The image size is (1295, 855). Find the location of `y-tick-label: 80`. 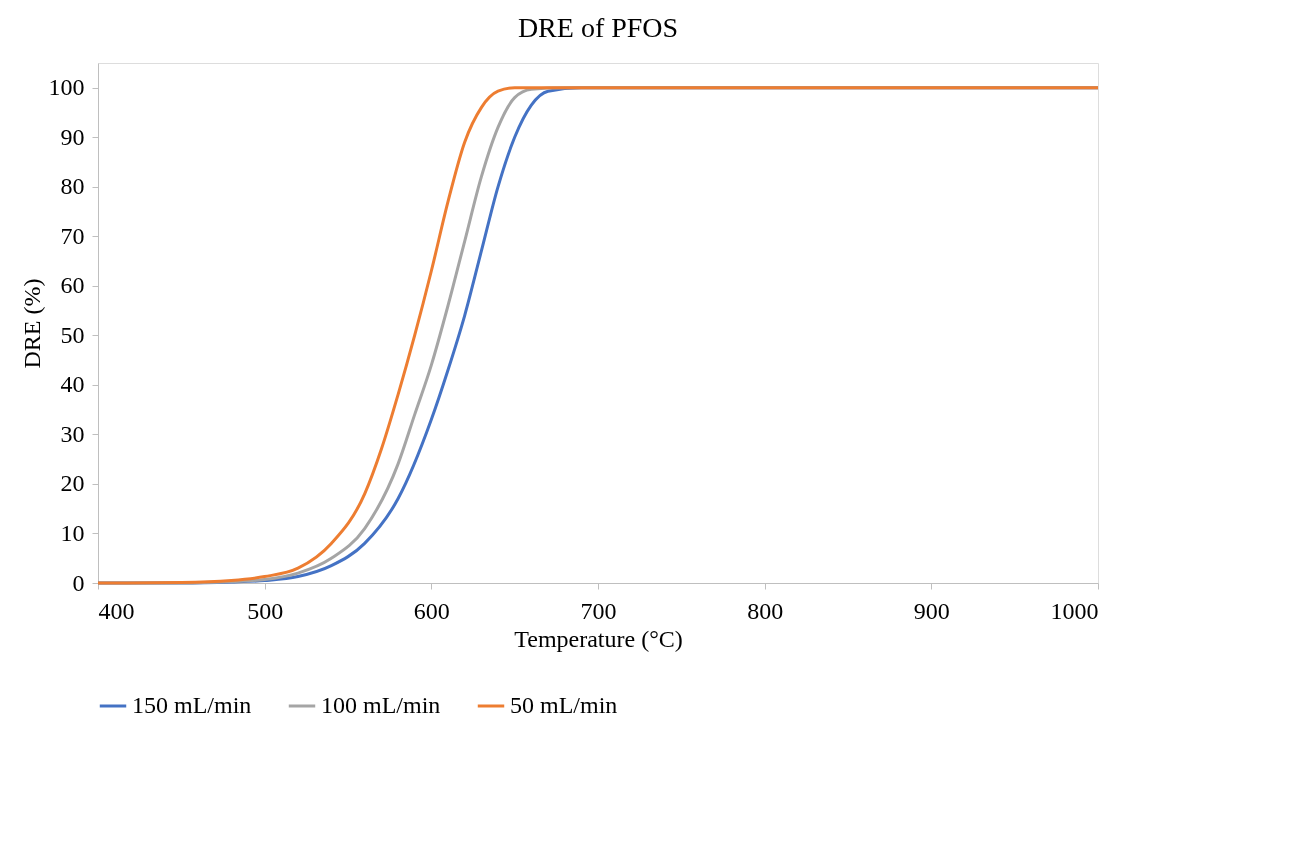

y-tick-label: 80 is located at coordinates (72, 186).